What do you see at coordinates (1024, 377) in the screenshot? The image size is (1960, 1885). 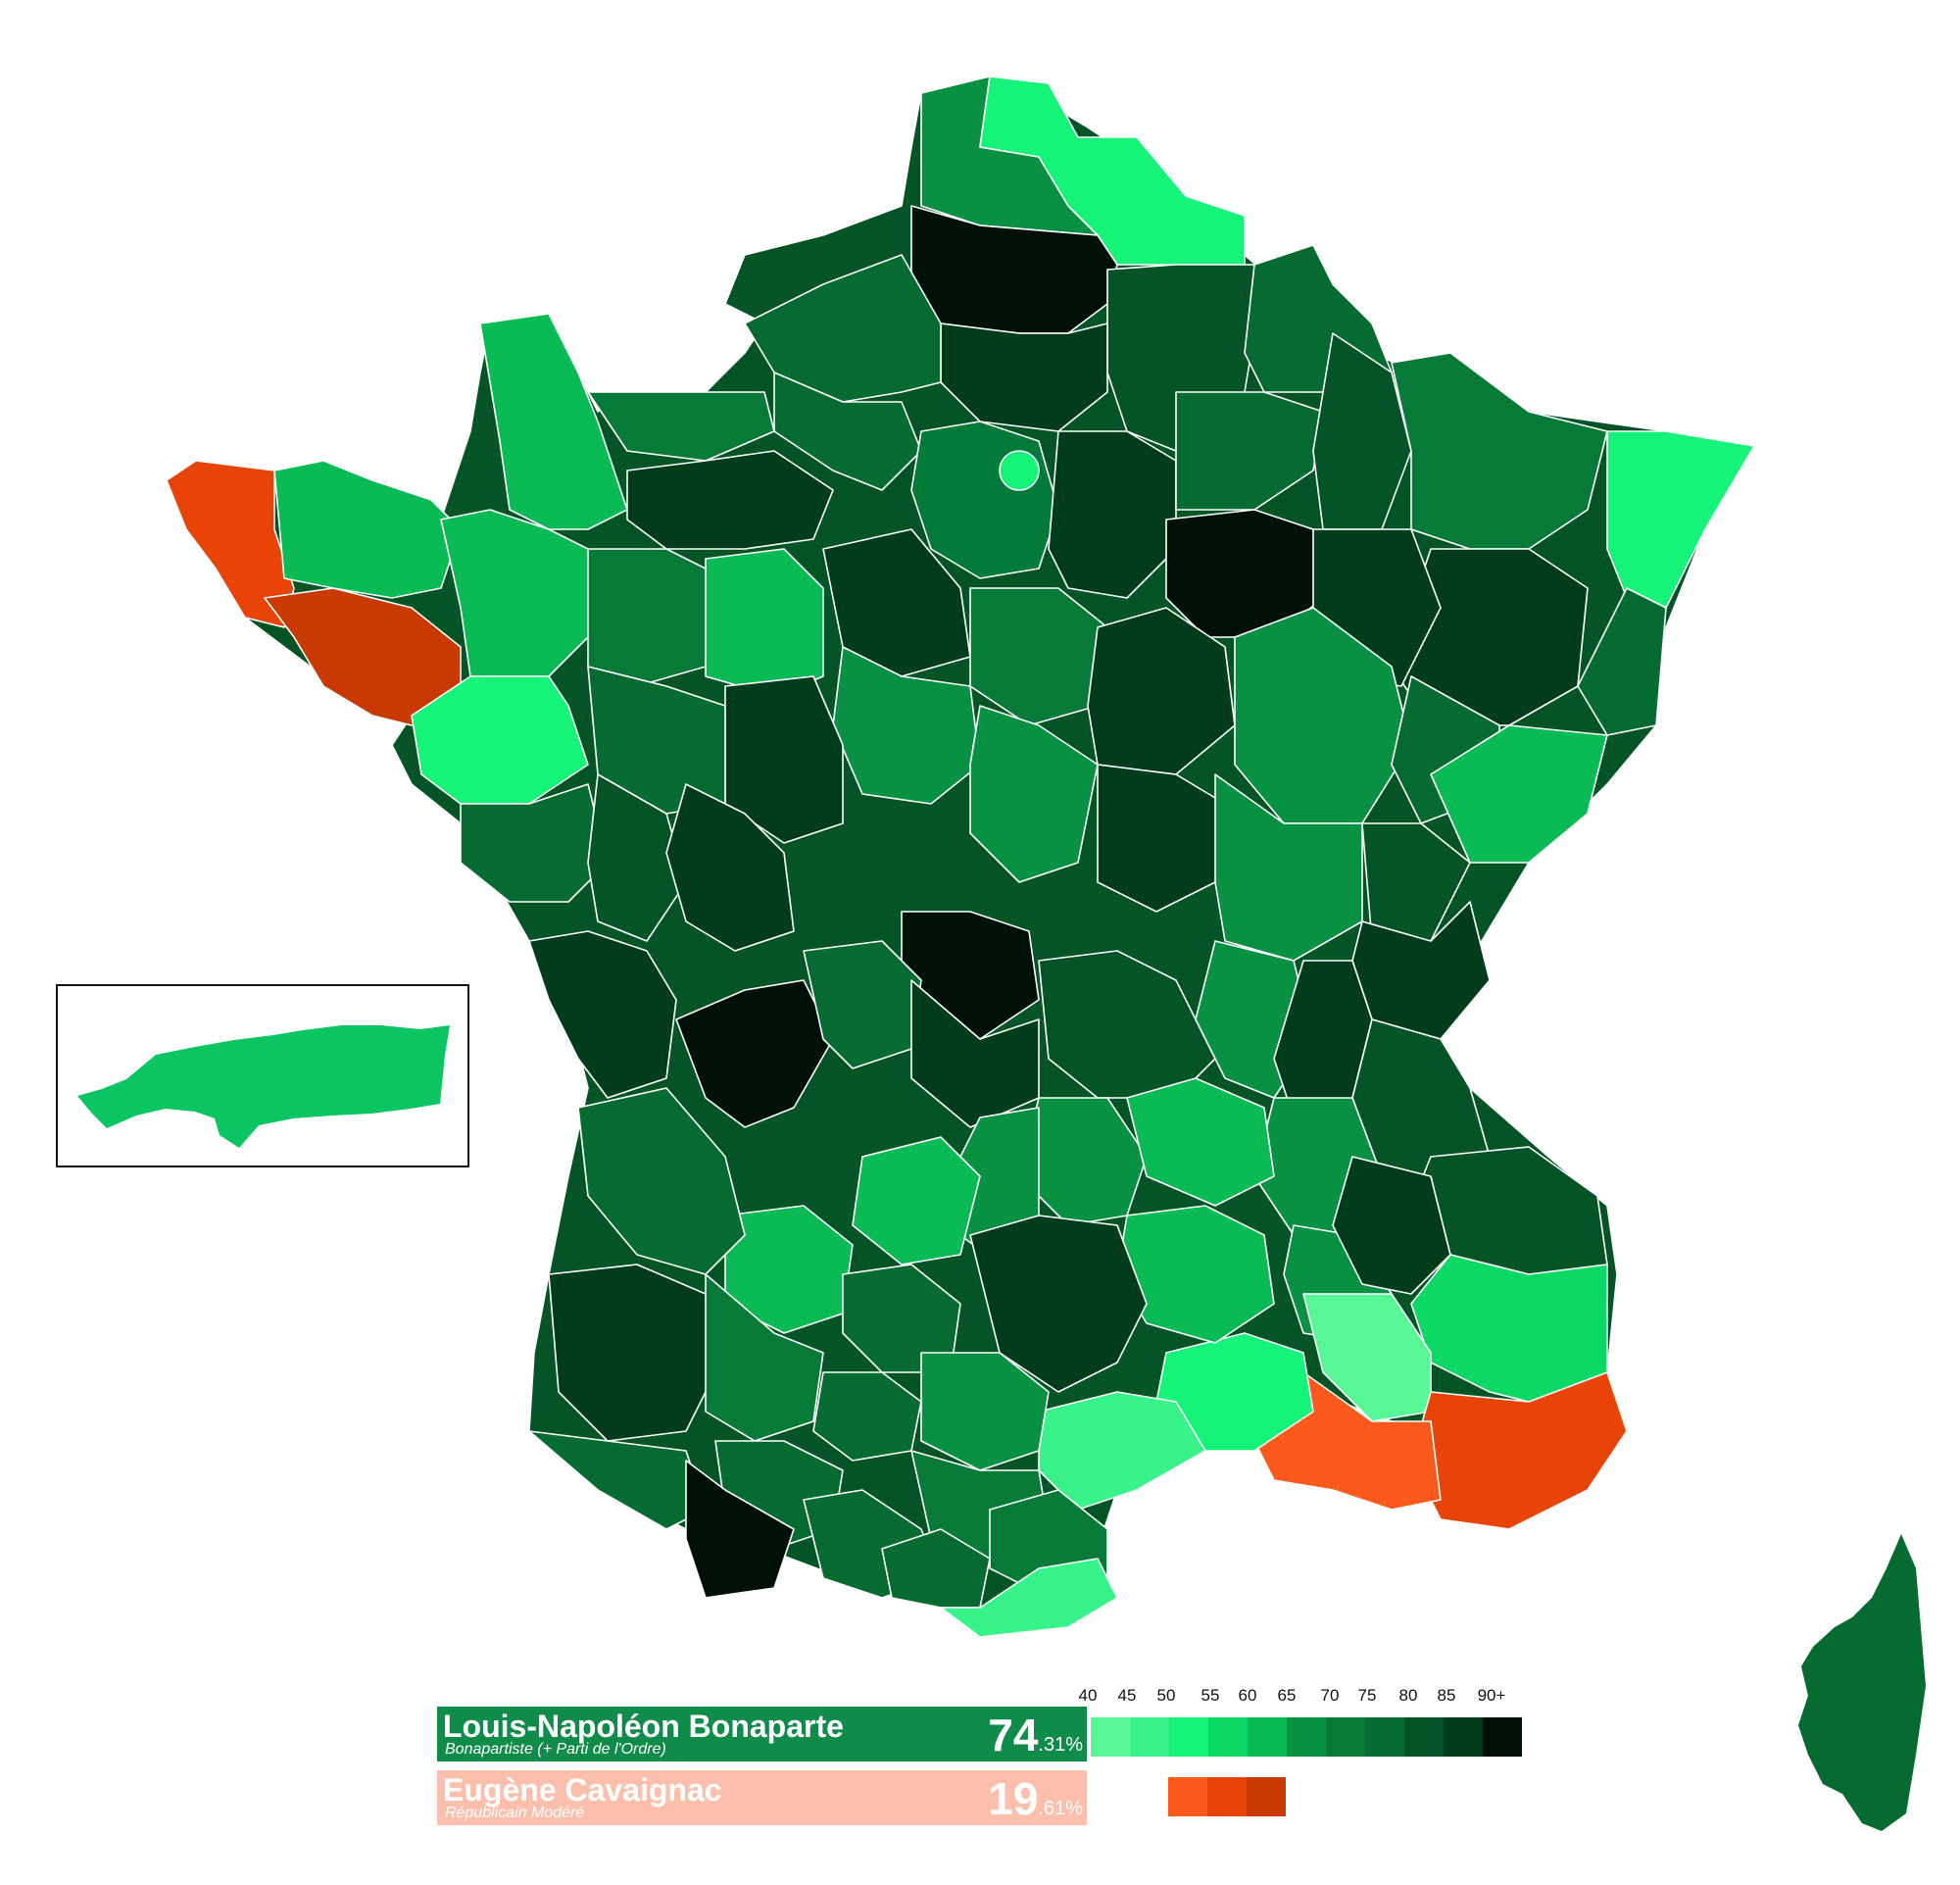 I see `dept-oise` at bounding box center [1024, 377].